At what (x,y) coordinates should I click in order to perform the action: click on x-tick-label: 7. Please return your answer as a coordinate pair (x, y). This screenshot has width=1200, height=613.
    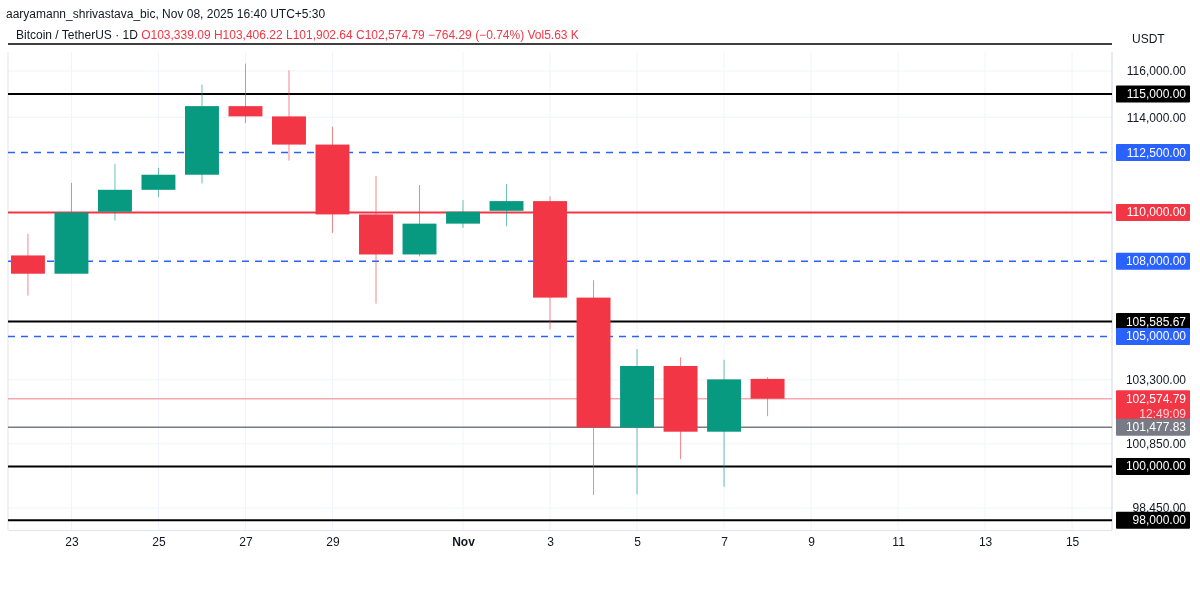
    Looking at the image, I should click on (725, 542).